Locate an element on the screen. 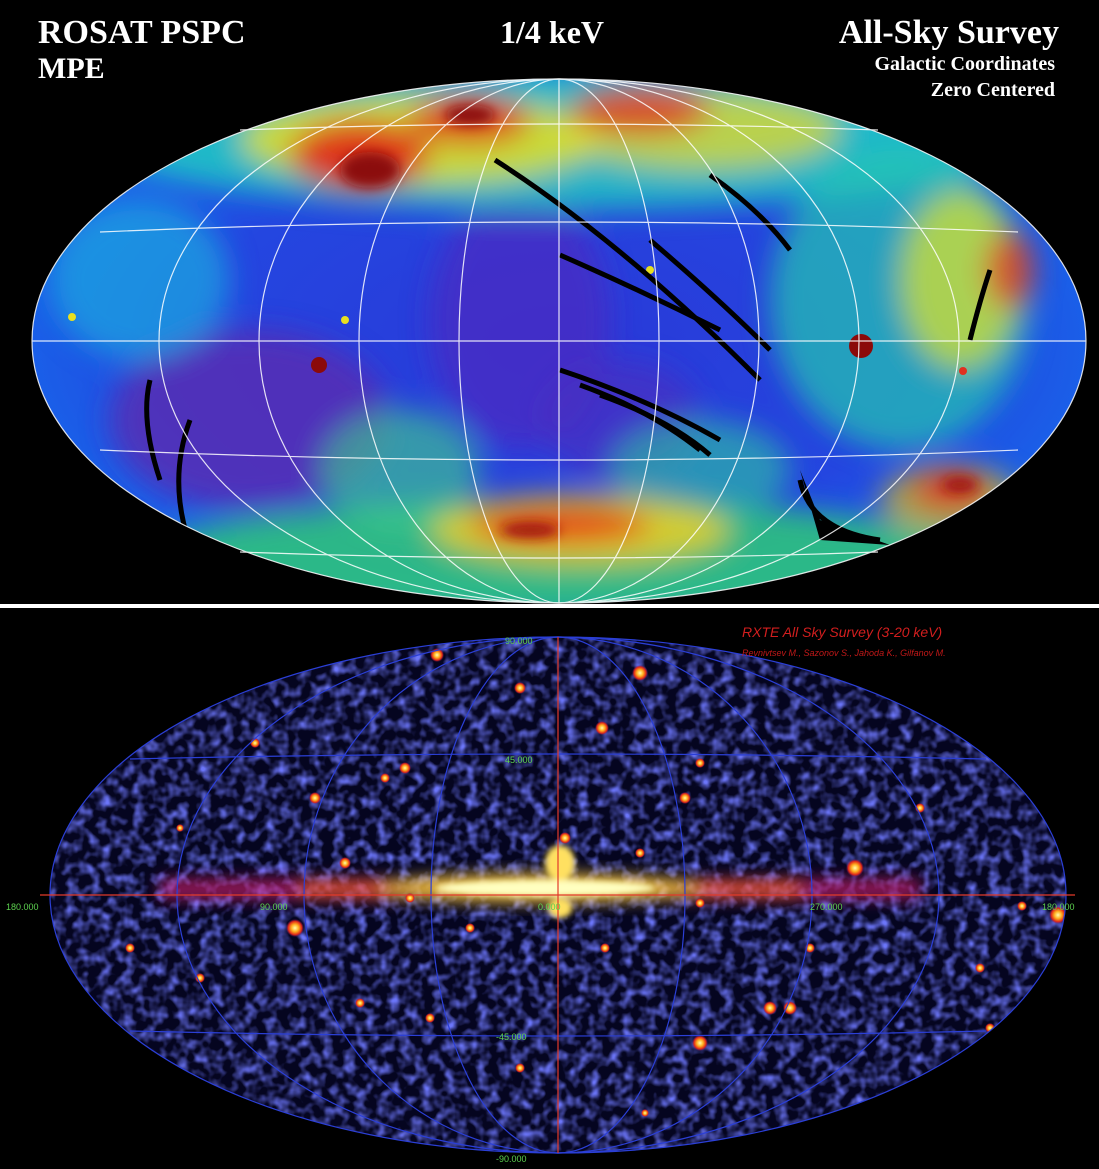 The width and height of the screenshot is (1099, 1169). rosat-survey-title: All-Sky Survey is located at coordinates (948, 32).